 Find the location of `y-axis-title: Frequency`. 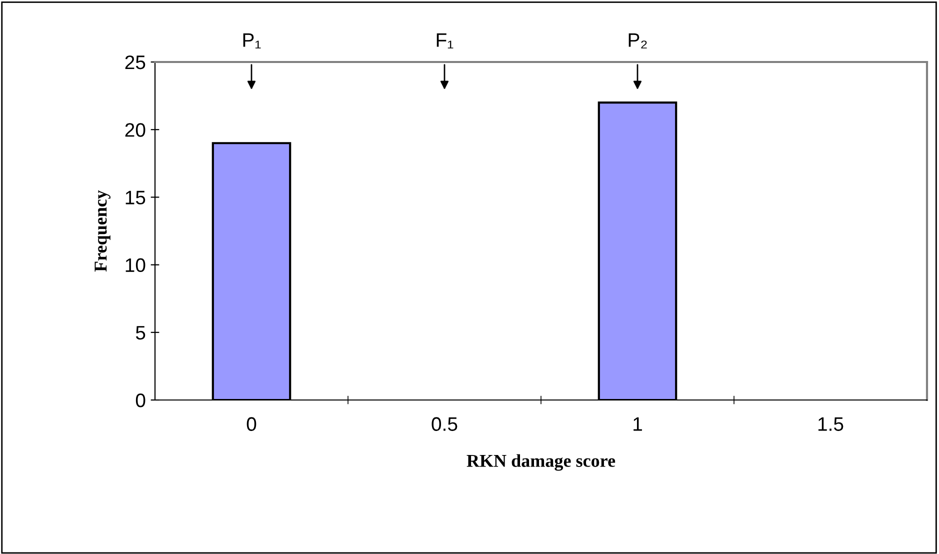

y-axis-title: Frequency is located at coordinates (102, 231).